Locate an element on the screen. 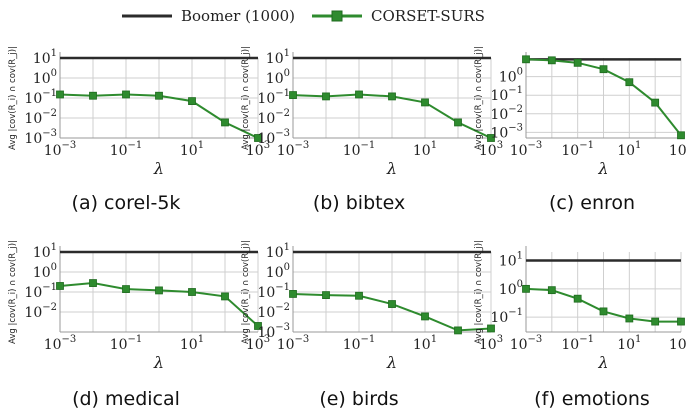 This screenshot has width=687, height=419. panel-caption: (f) emotions is located at coordinates (592, 399).